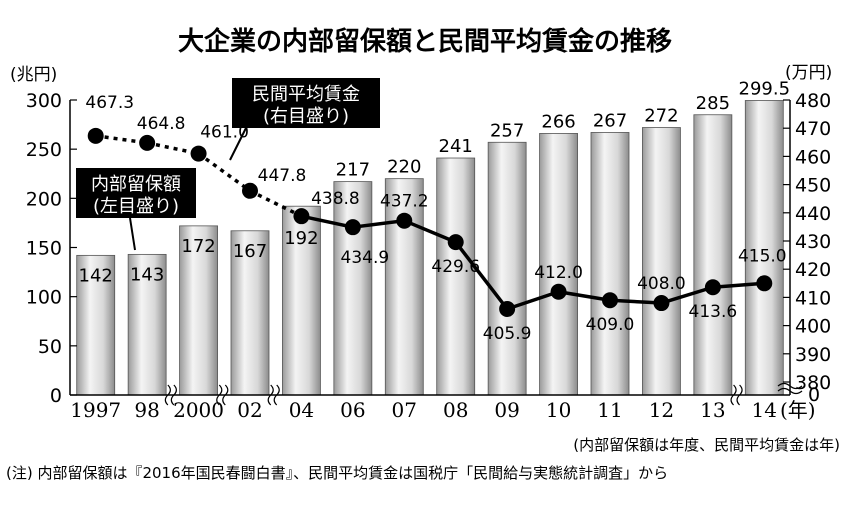 This screenshot has width=850, height=505. Describe the element at coordinates (558, 121) in the screenshot. I see `bar-value-label: 266` at that location.